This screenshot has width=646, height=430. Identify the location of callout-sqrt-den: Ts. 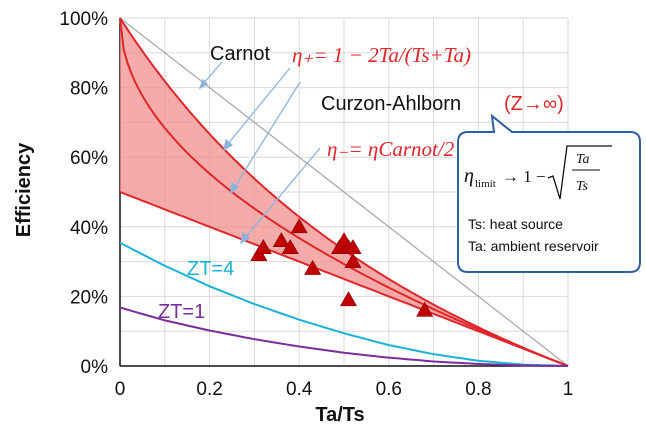
(582, 186).